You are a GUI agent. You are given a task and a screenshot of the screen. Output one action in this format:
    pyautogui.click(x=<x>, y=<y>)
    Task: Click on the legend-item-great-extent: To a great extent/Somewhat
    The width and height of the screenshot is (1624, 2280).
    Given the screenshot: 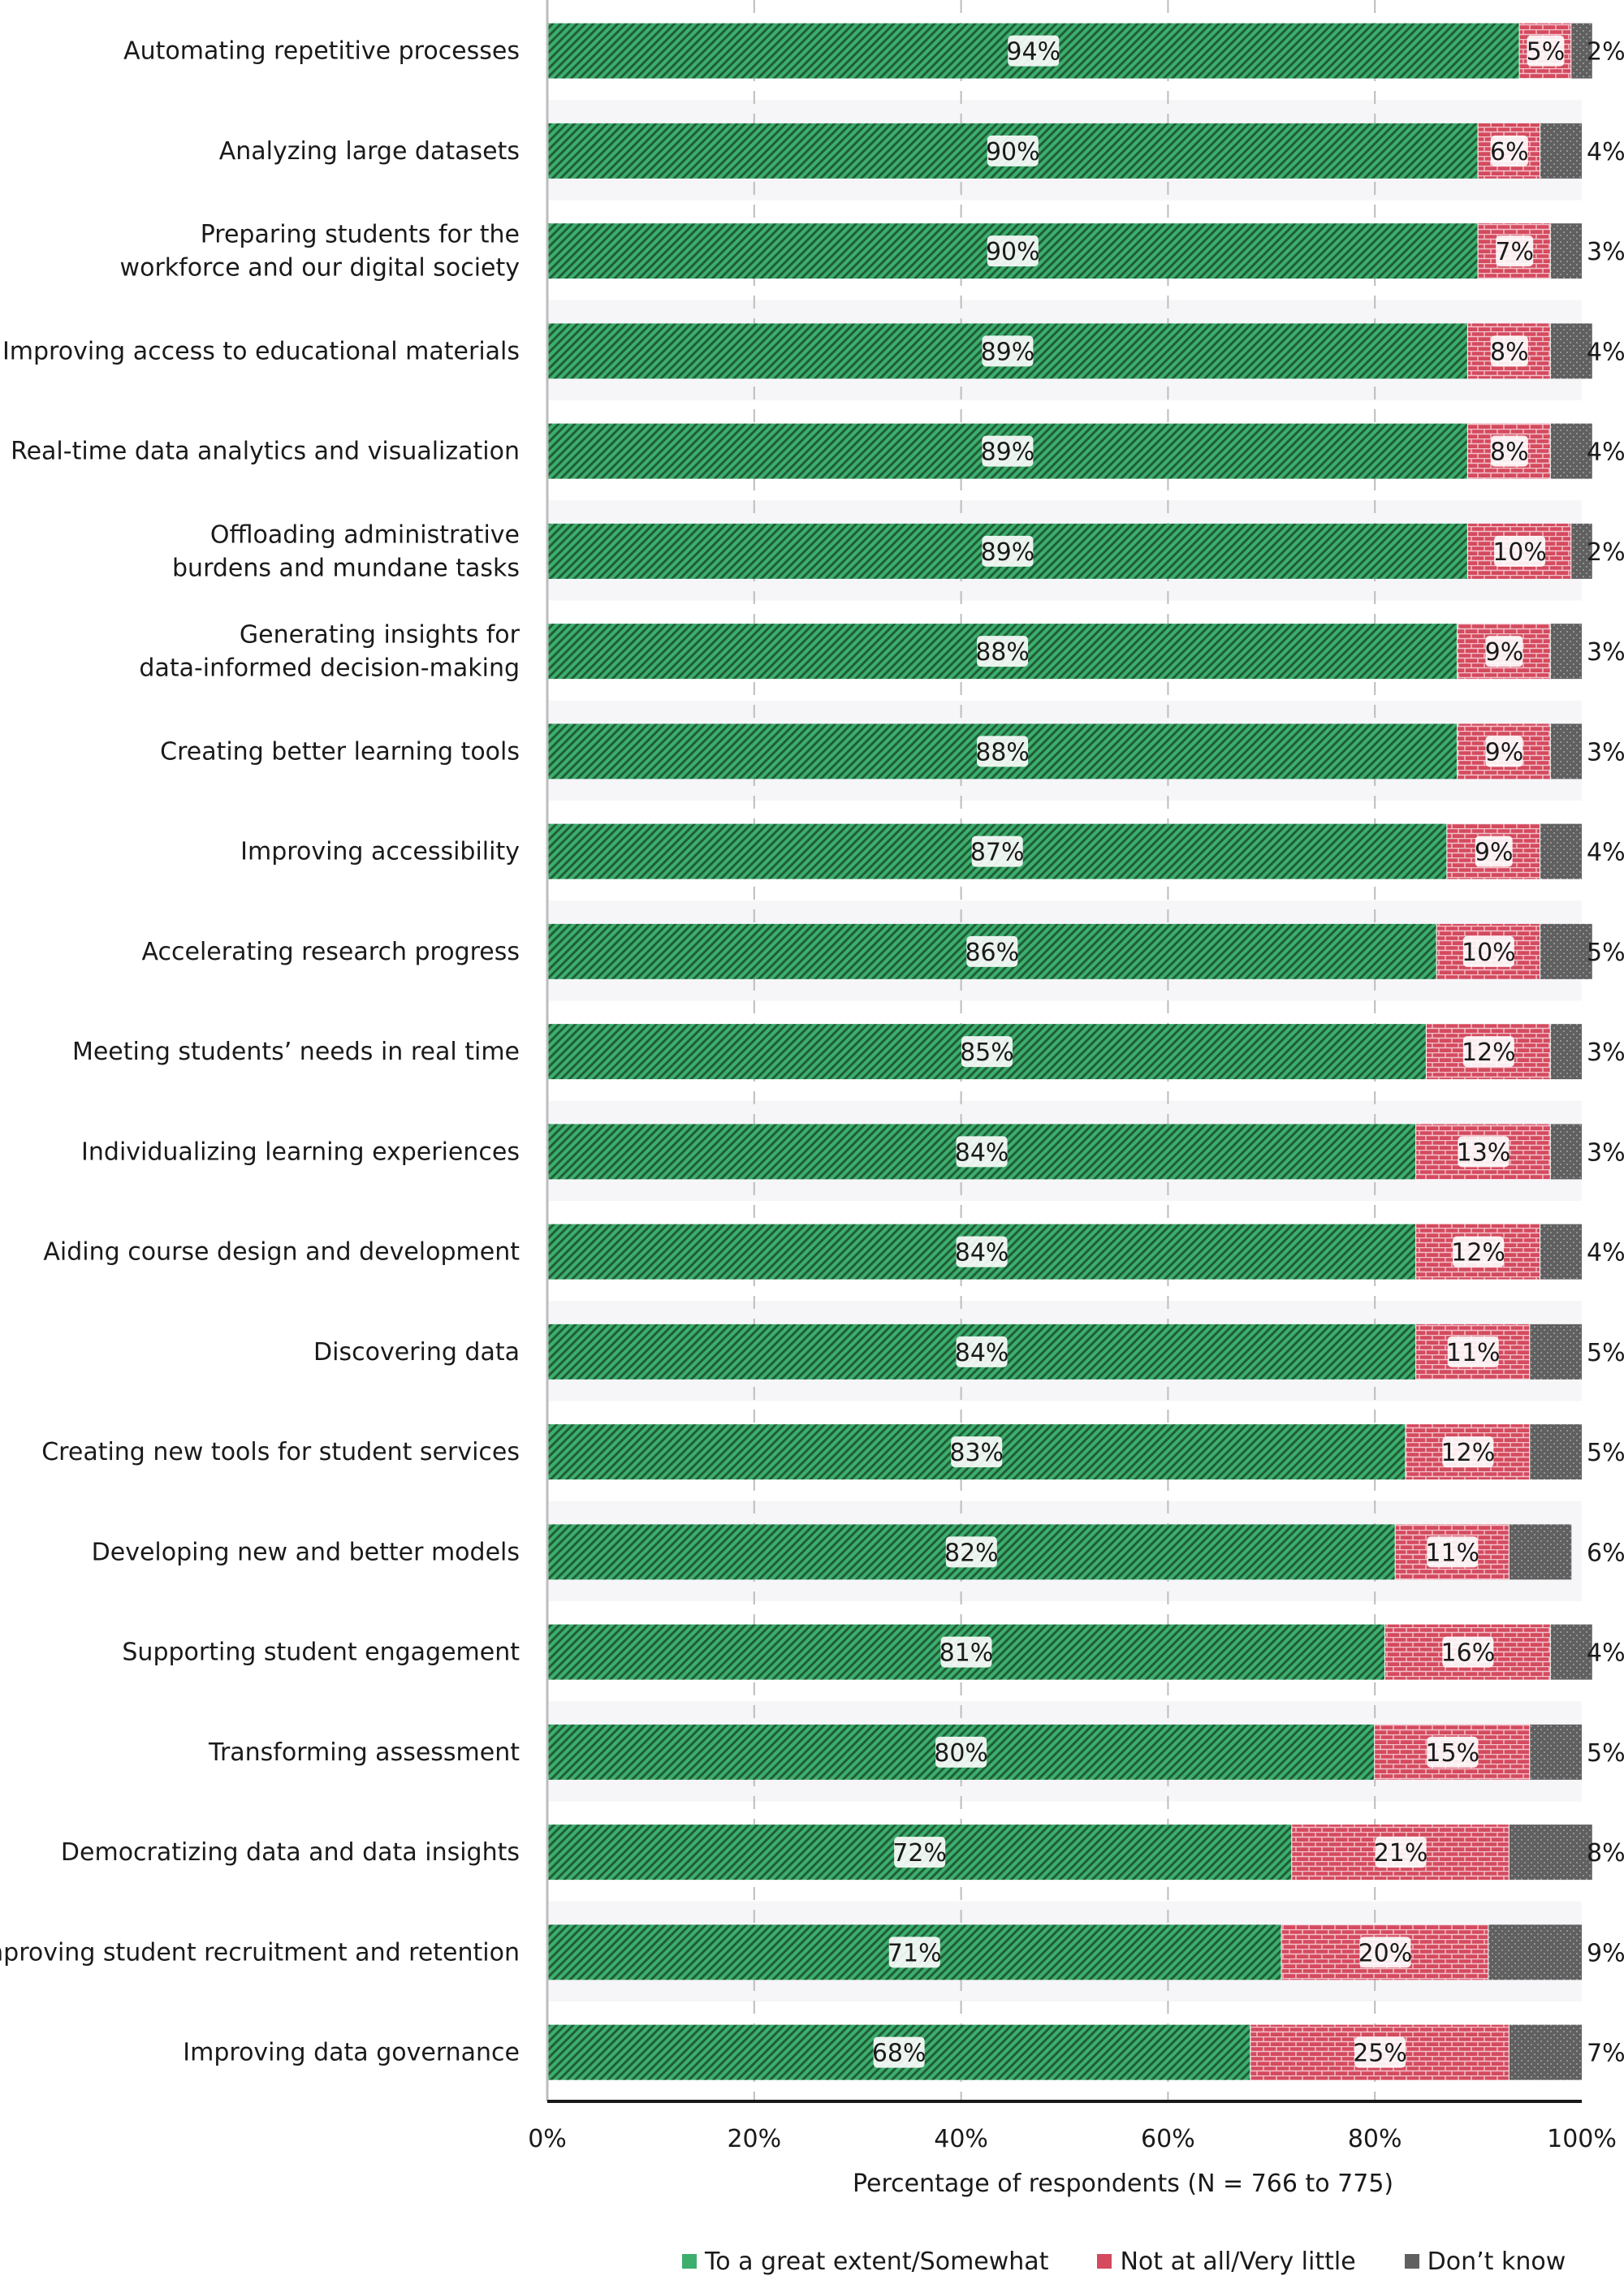 What is the action you would take?
    pyautogui.click(x=865, y=2262)
    